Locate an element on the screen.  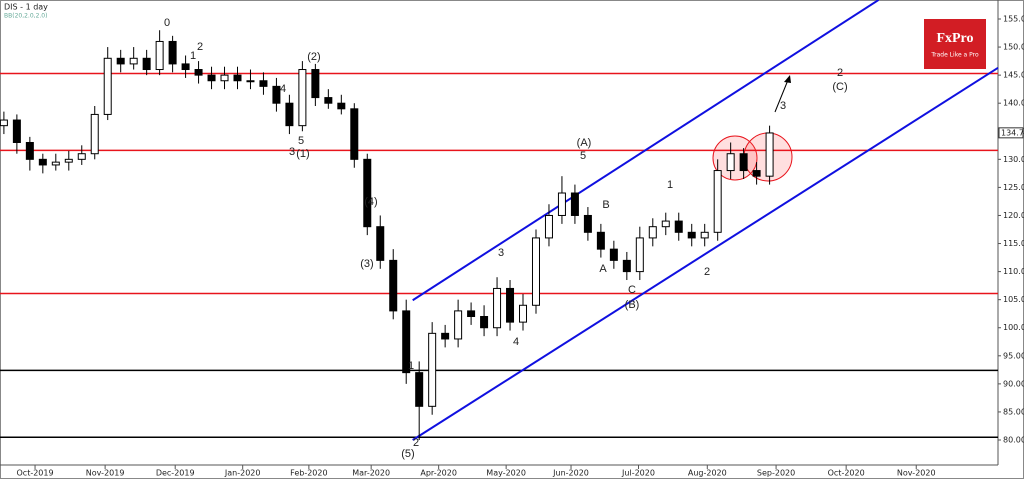
wave-label: (B) is located at coordinates (632, 305).